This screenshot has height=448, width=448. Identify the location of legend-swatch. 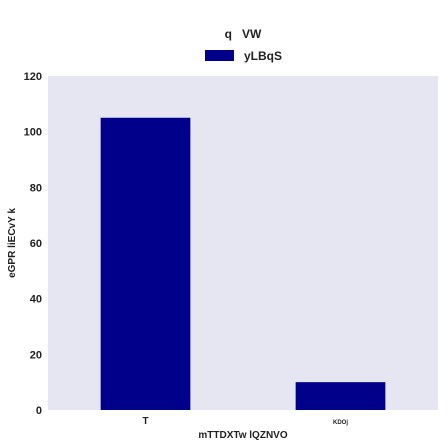
(219, 55).